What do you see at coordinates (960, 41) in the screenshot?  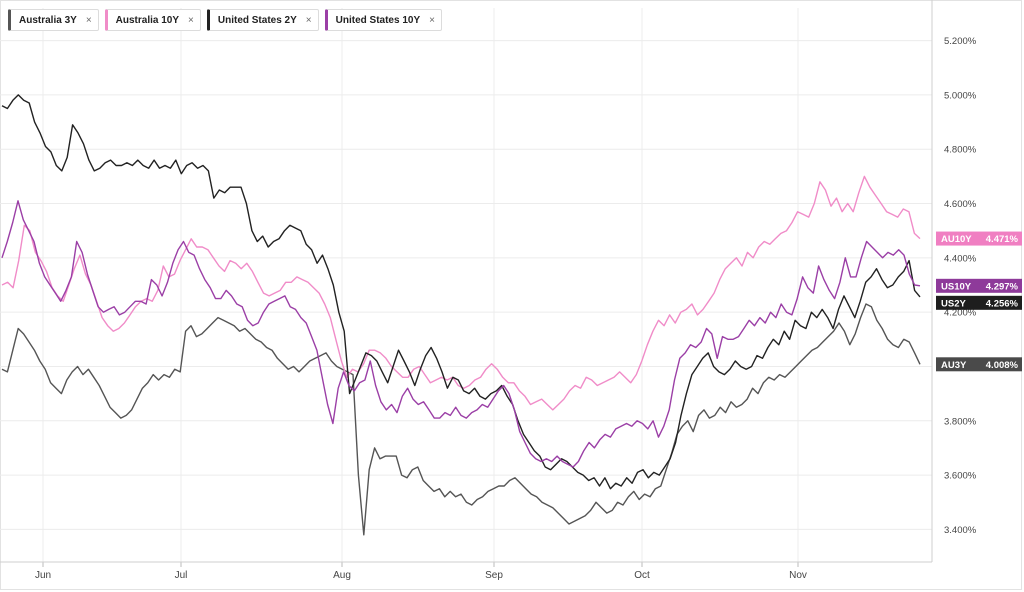 I see `y-tick-label: 5.200%` at bounding box center [960, 41].